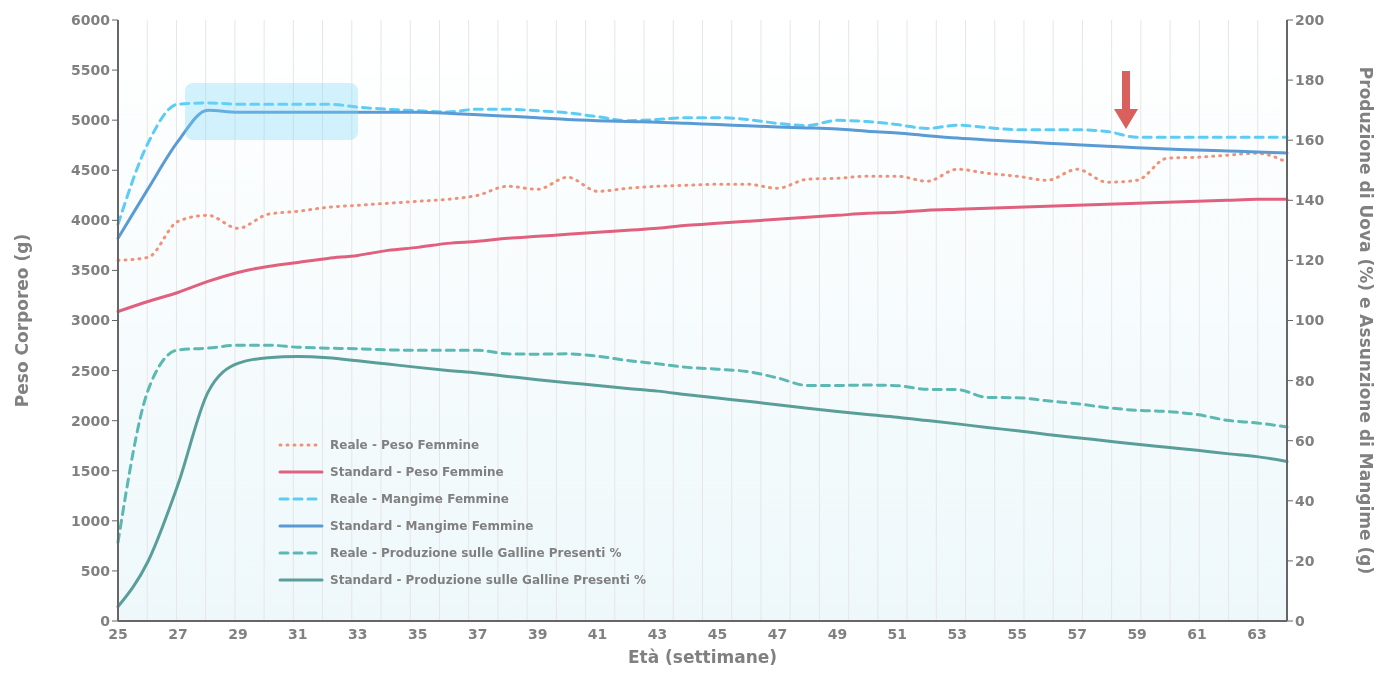 This screenshot has height=679, width=1388. Describe the element at coordinates (91, 220) in the screenshot. I see `y-tick-label: 4000` at that location.